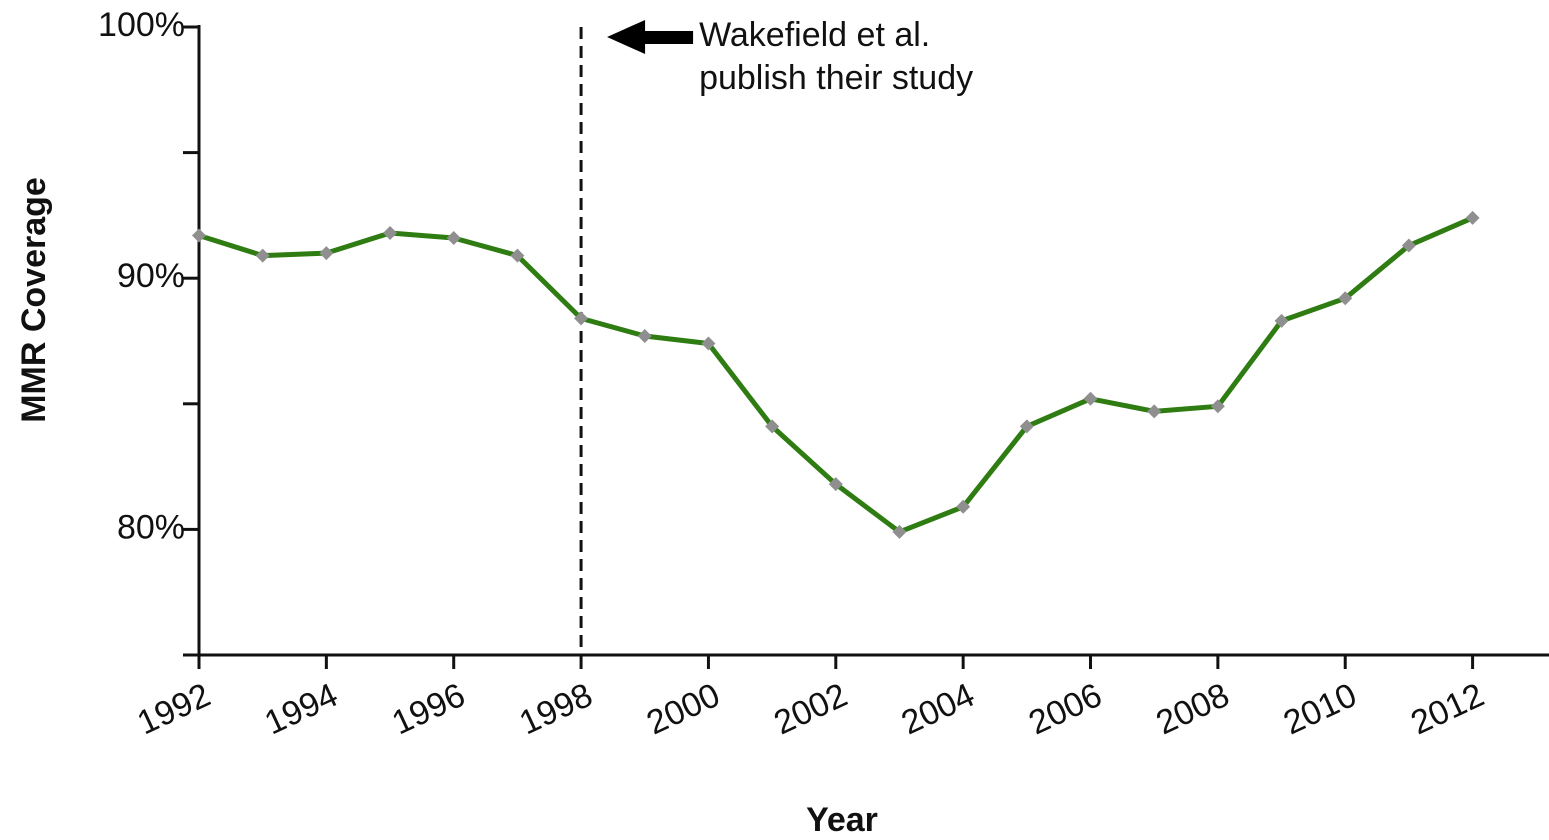 The image size is (1549, 840). I want to click on arrow, so click(650, 37).